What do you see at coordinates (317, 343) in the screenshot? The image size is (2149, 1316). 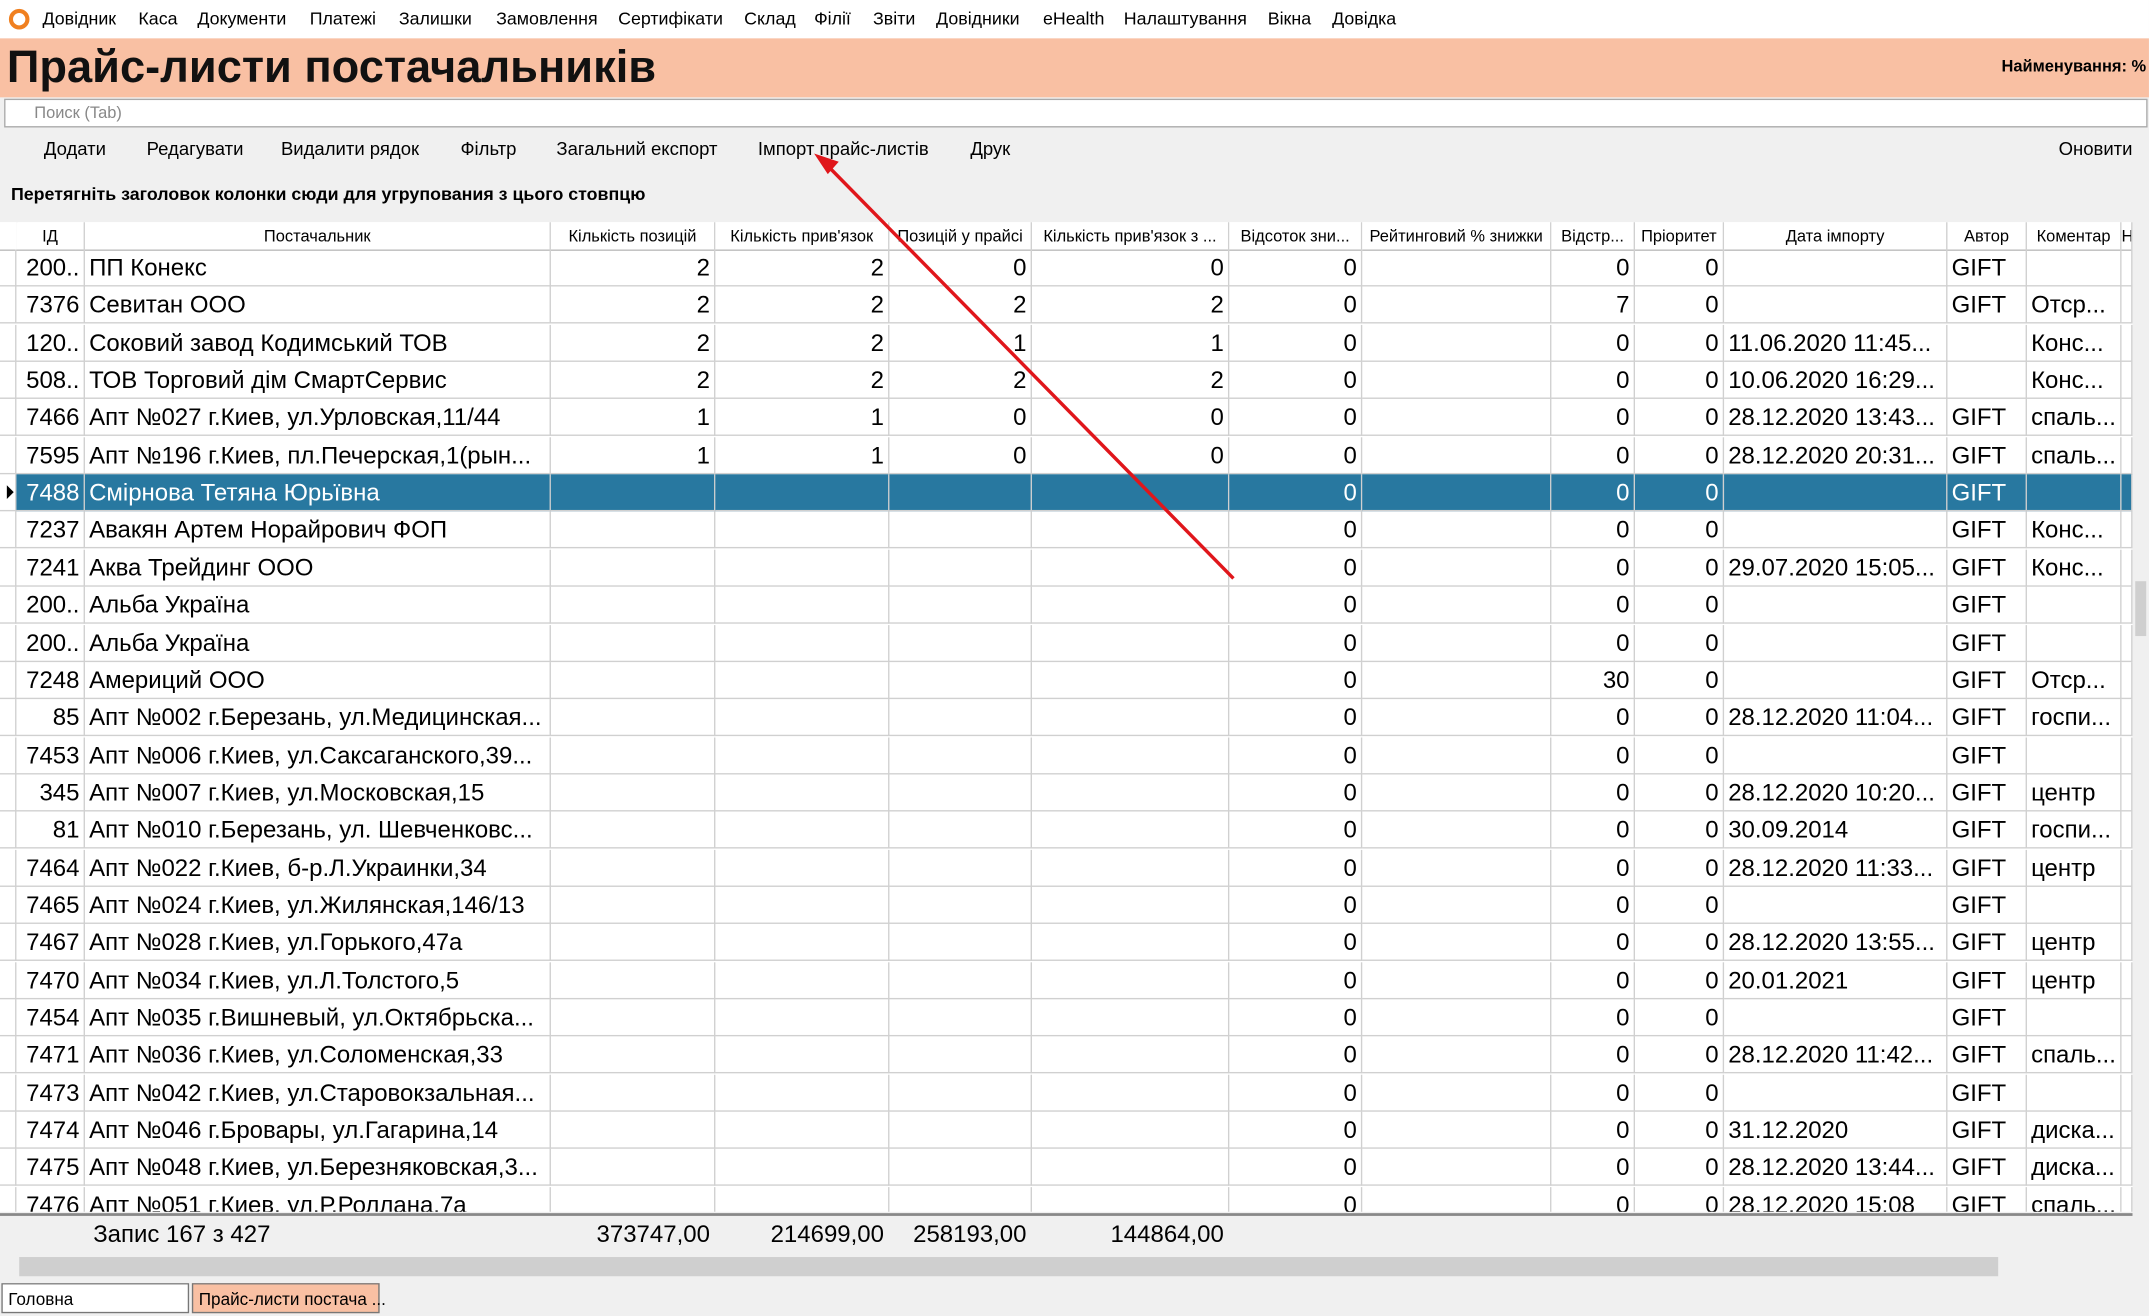 I see `grid-cell: Соковий завод Кодимський ТОВ` at bounding box center [317, 343].